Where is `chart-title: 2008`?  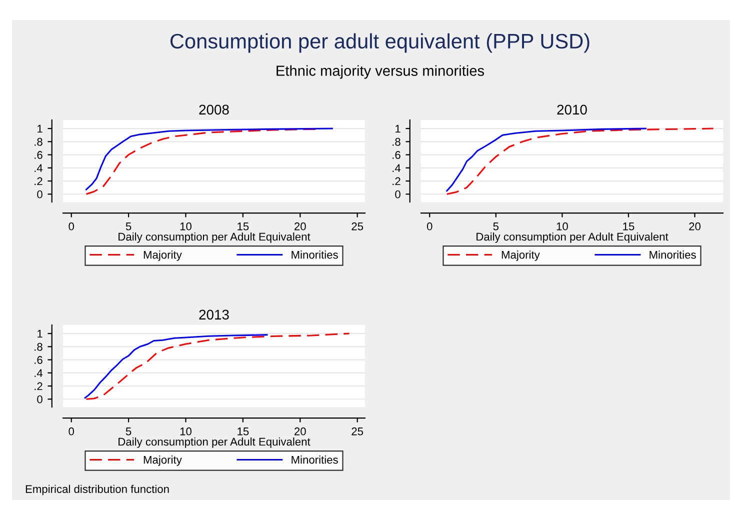 chart-title: 2008 is located at coordinates (214, 109).